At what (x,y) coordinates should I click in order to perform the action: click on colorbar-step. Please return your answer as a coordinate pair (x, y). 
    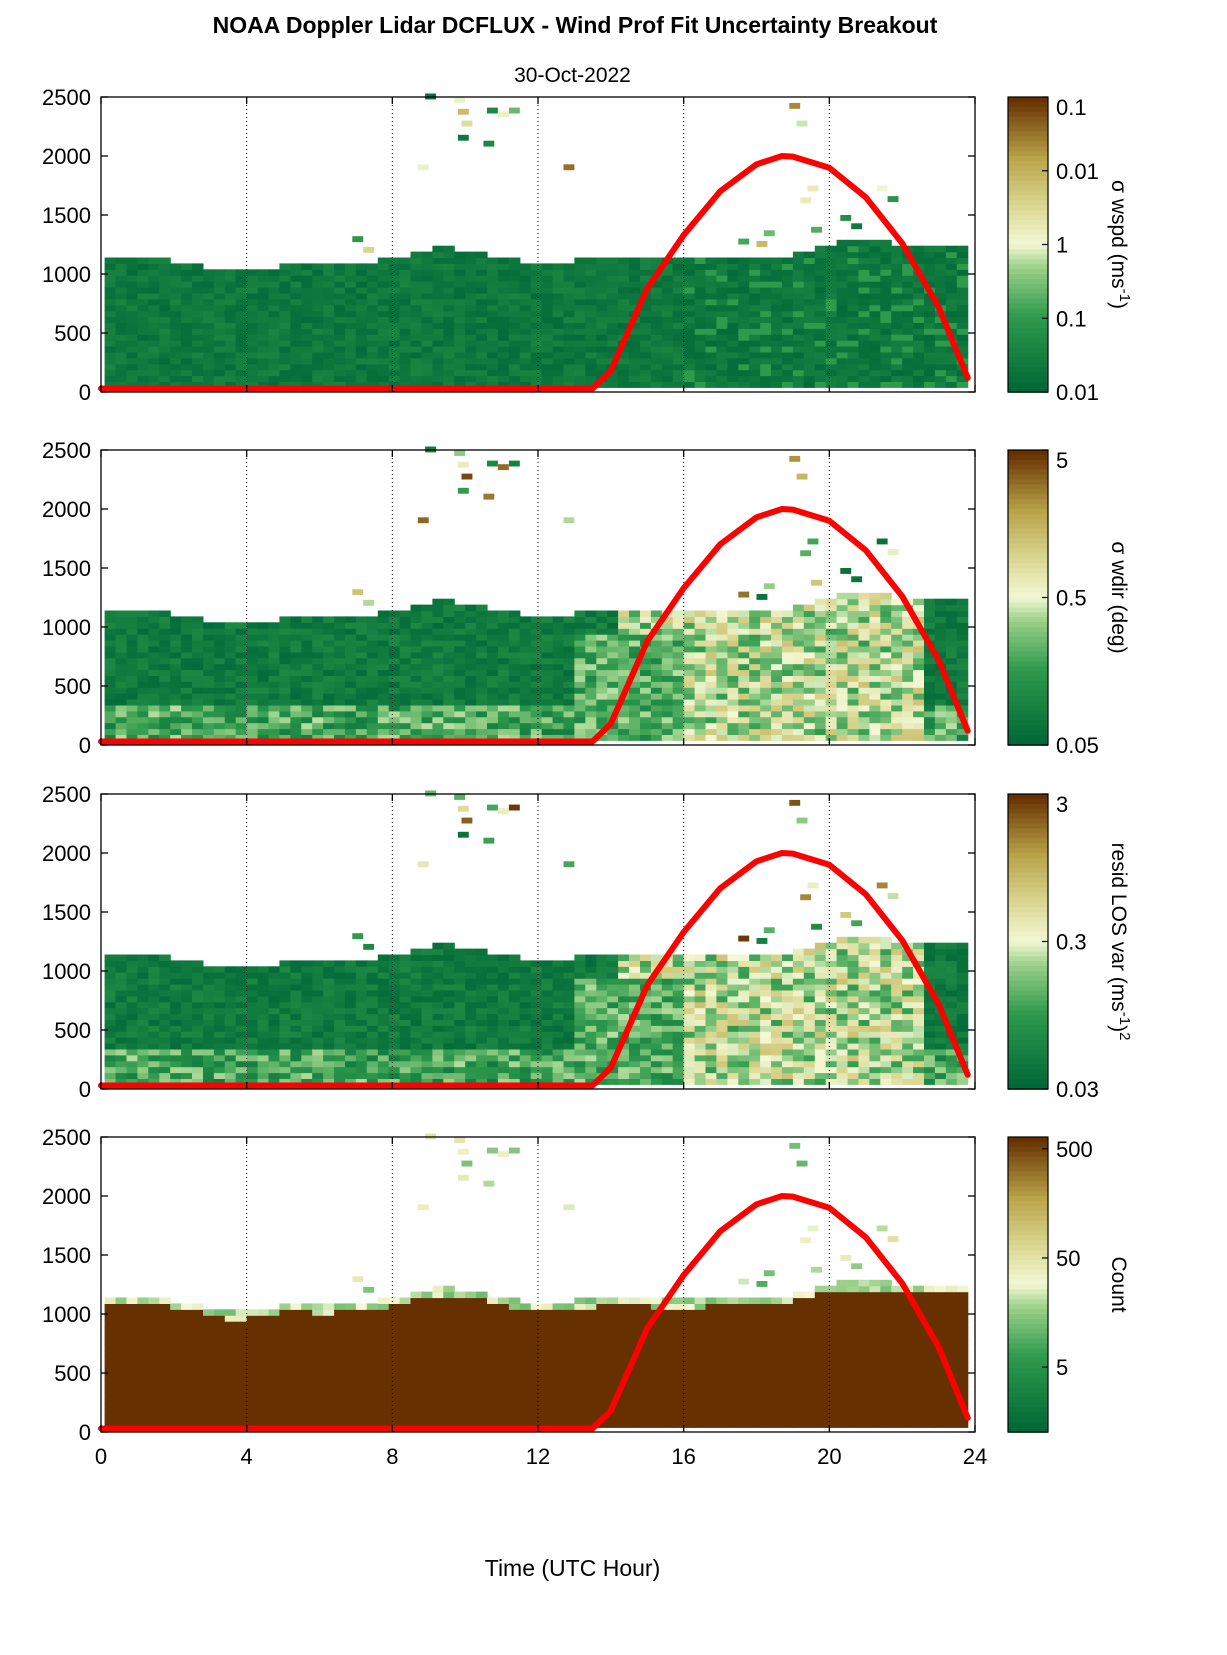
    Looking at the image, I should click on (1028, 375).